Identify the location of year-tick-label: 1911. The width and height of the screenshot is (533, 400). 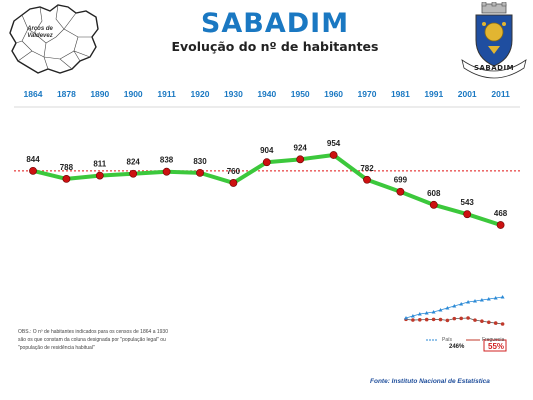
(166, 94).